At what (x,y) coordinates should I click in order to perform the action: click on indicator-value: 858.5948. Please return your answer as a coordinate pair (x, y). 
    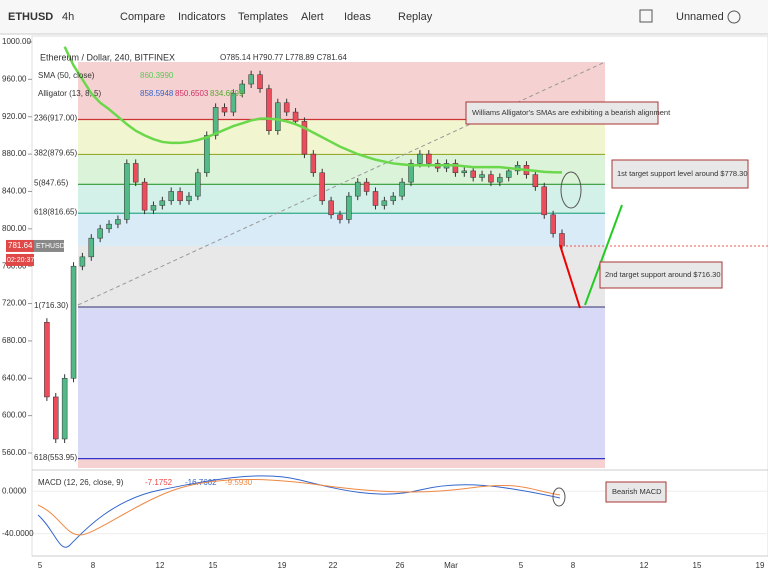
    Looking at the image, I should click on (157, 93).